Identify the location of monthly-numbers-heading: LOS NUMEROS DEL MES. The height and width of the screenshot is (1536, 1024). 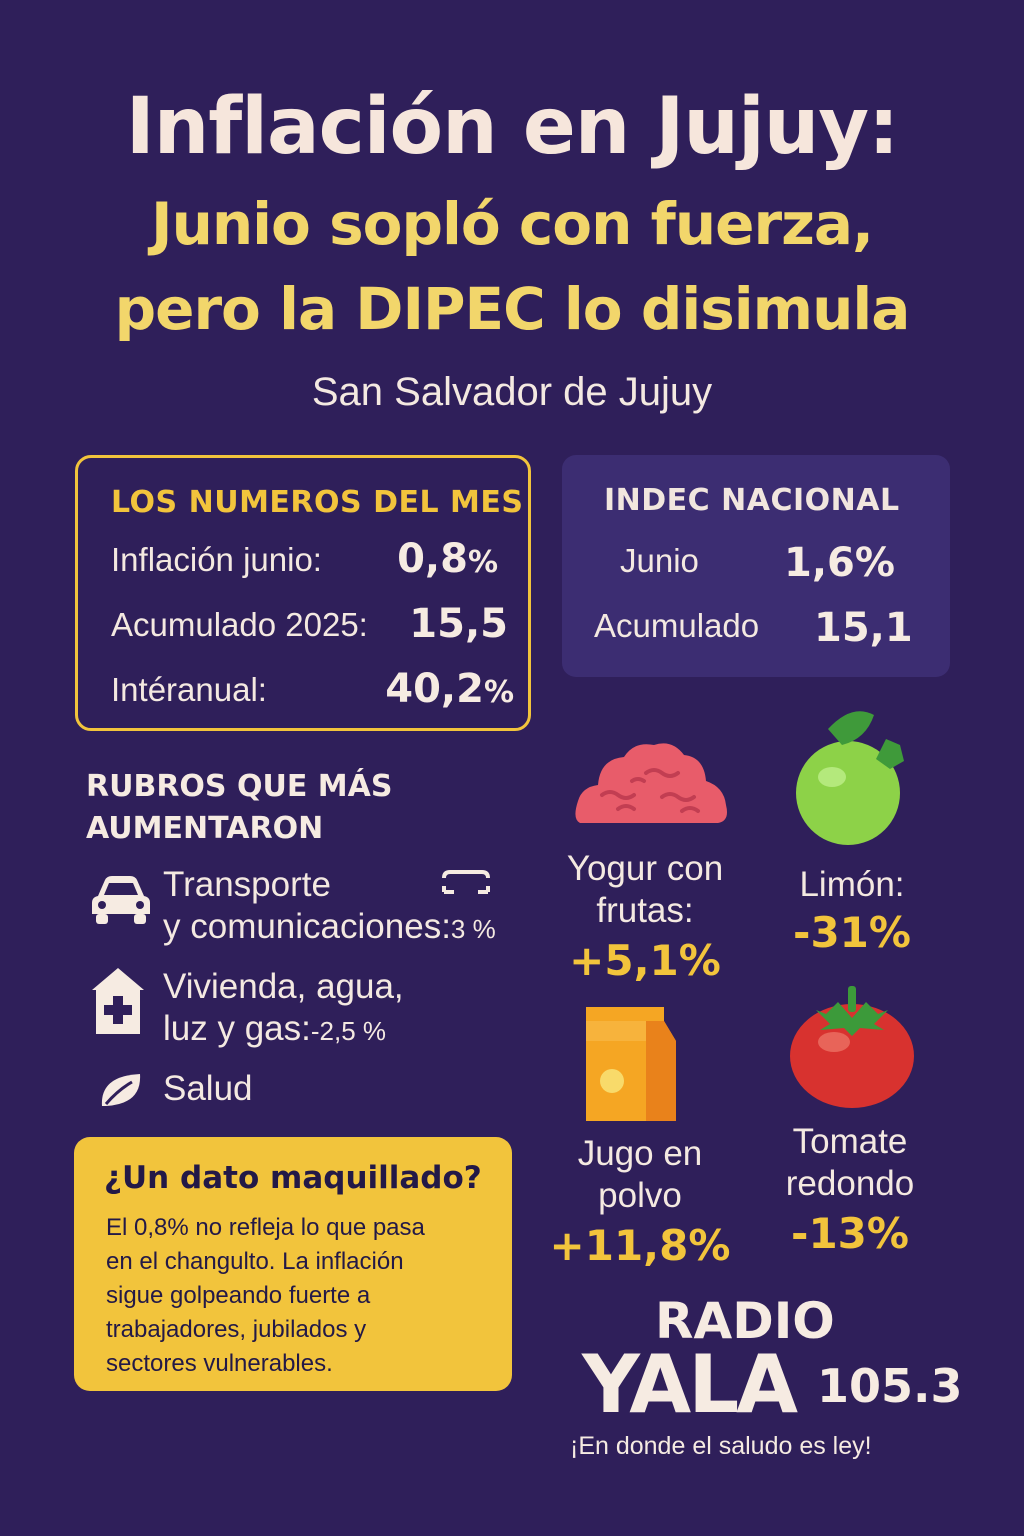
(317, 502).